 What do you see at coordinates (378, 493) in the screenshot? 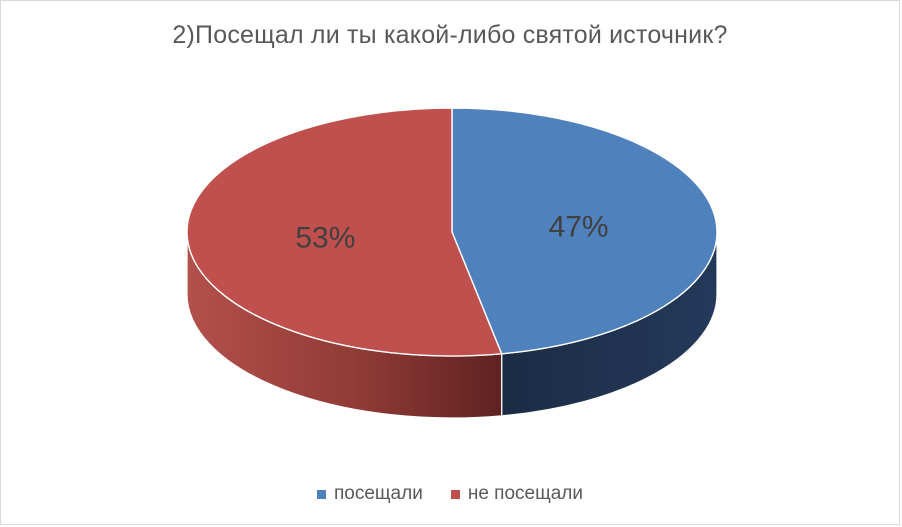
I see `legend-label-visited: посещали` at bounding box center [378, 493].